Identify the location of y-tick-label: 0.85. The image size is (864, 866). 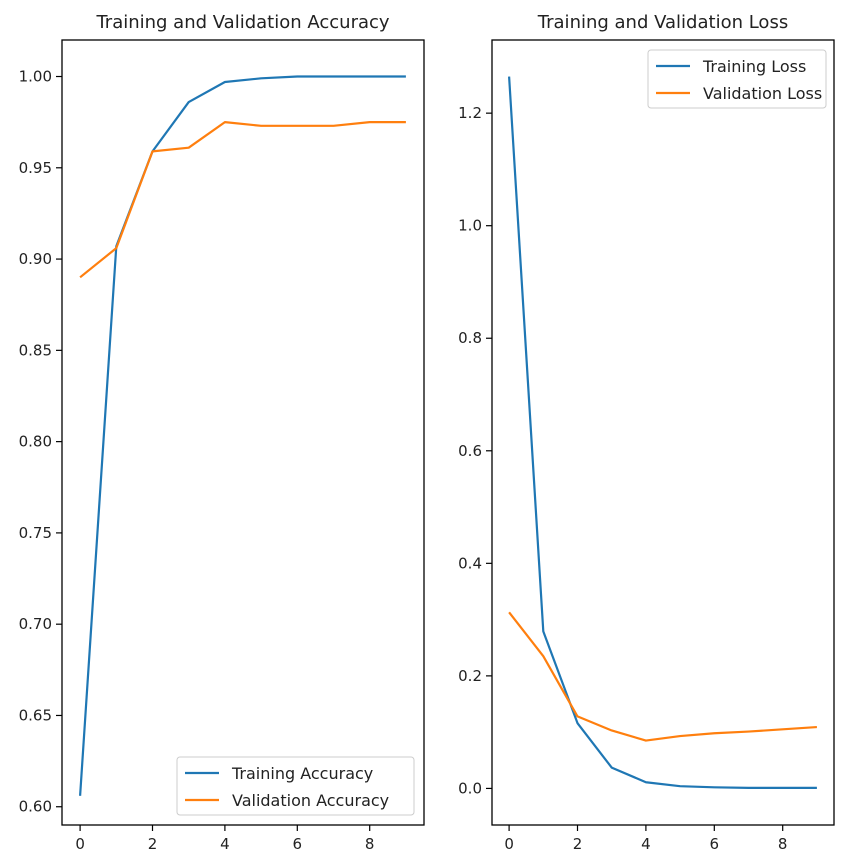
(35, 350).